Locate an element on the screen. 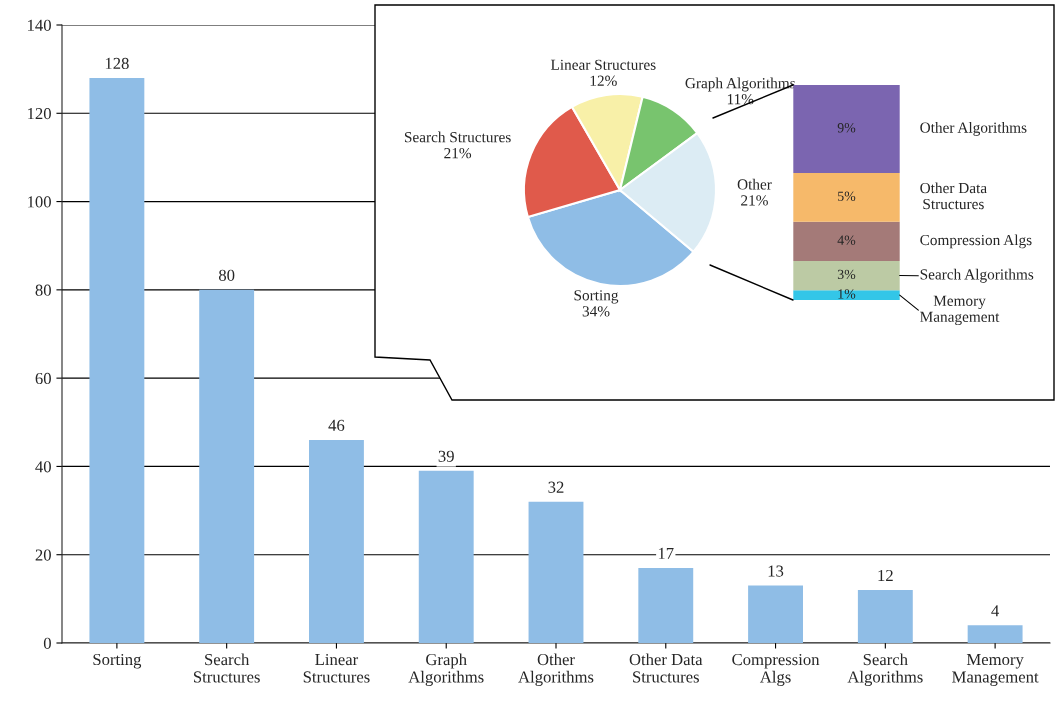  data-label: 128 is located at coordinates (117, 63).